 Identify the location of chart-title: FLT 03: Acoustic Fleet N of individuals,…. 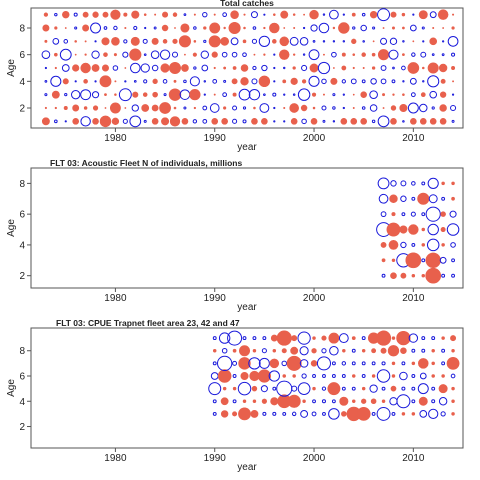
(146, 163).